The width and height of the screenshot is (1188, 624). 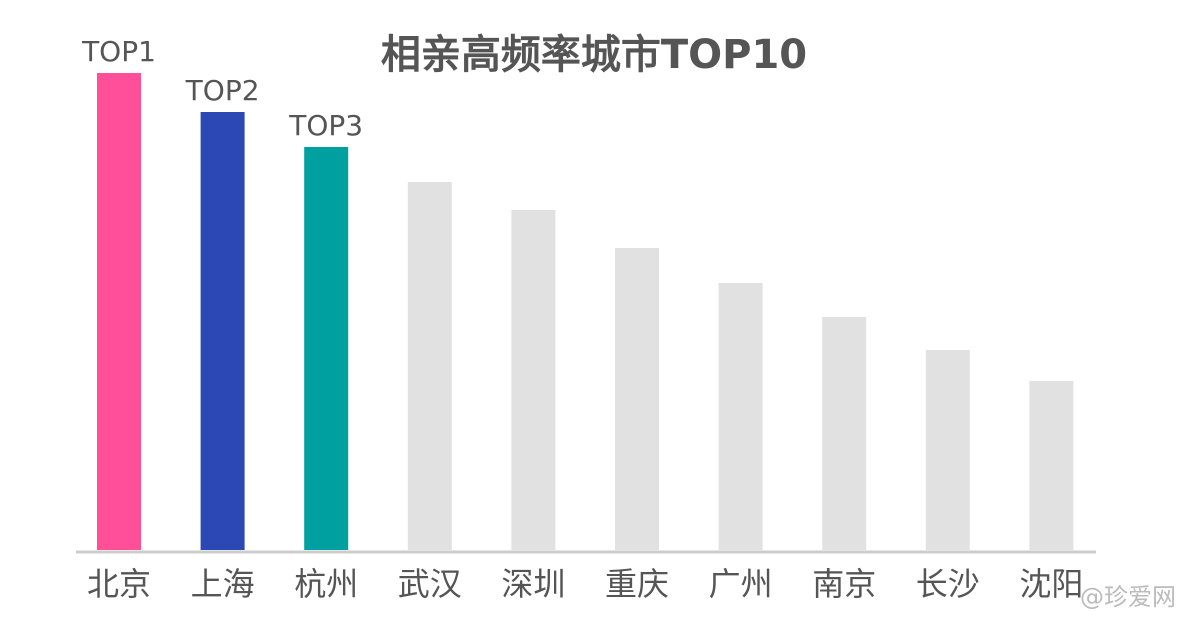 What do you see at coordinates (118, 51) in the screenshot?
I see `bar-annotation: TOP1` at bounding box center [118, 51].